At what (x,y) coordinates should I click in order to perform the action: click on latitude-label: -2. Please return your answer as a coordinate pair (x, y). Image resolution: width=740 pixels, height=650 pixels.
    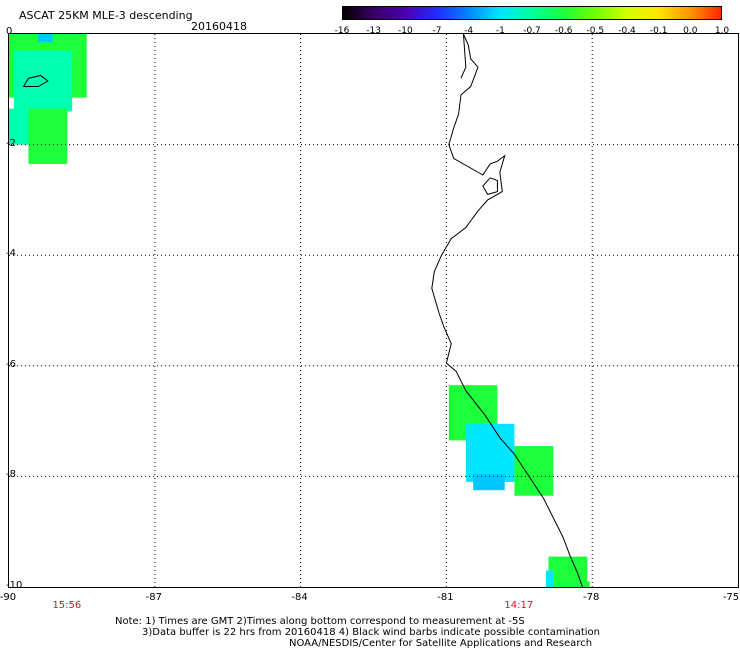
    Looking at the image, I should click on (11, 143).